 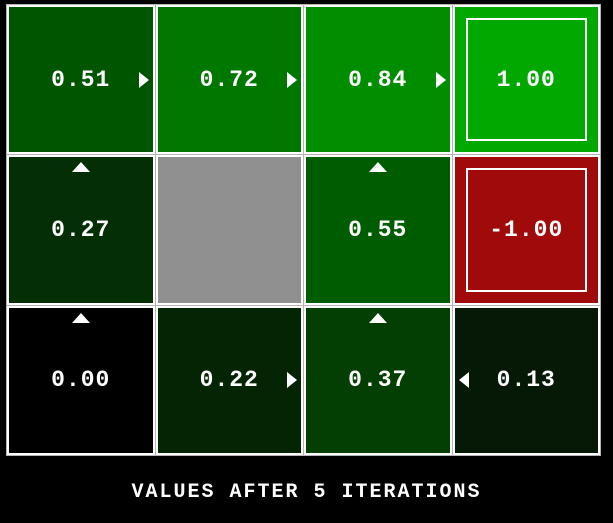 I want to click on grid-cell: 0.51, so click(x=81, y=80).